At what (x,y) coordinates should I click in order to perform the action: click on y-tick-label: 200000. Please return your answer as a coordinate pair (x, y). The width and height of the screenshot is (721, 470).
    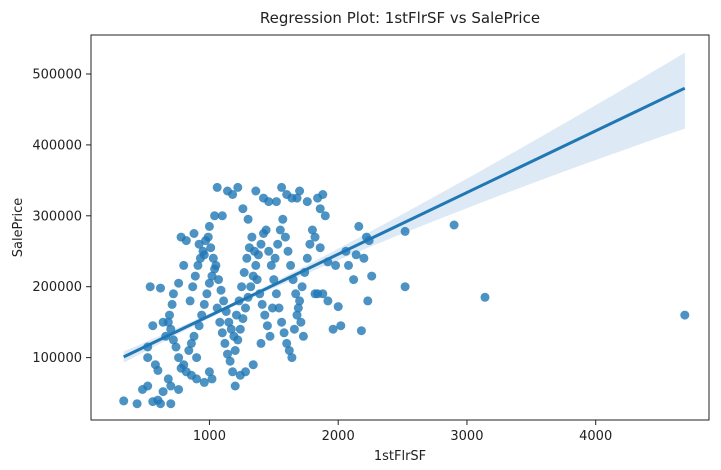
    Looking at the image, I should click on (57, 287).